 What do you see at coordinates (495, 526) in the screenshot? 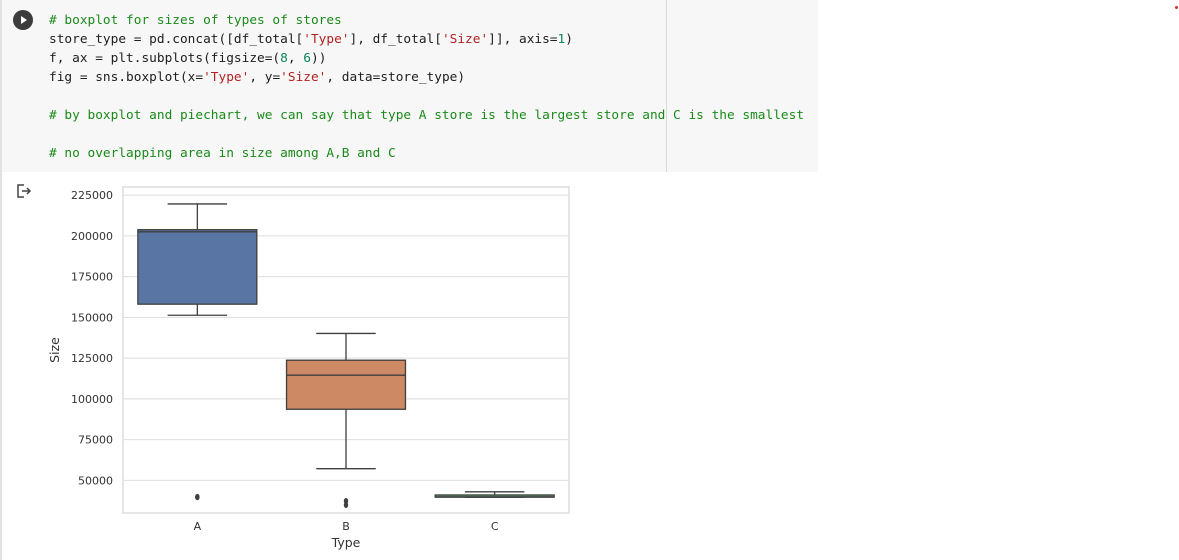
I see `x-tick-label: C` at bounding box center [495, 526].